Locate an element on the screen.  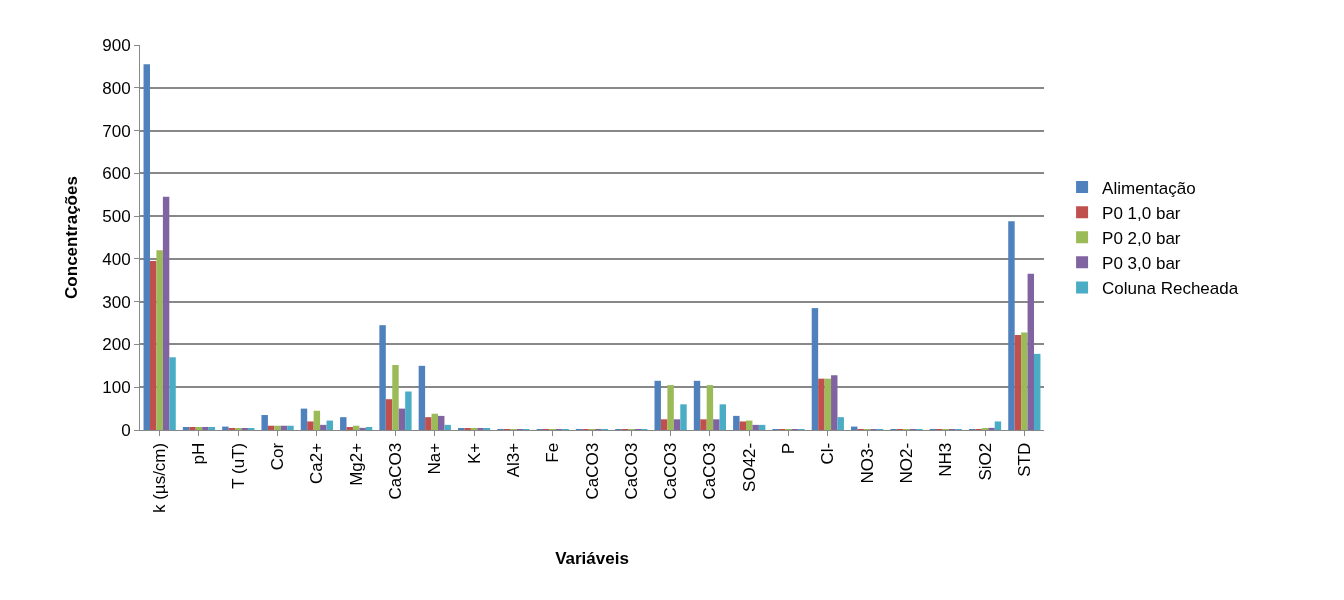
x-tick-label: Cor is located at coordinates (278, 456).